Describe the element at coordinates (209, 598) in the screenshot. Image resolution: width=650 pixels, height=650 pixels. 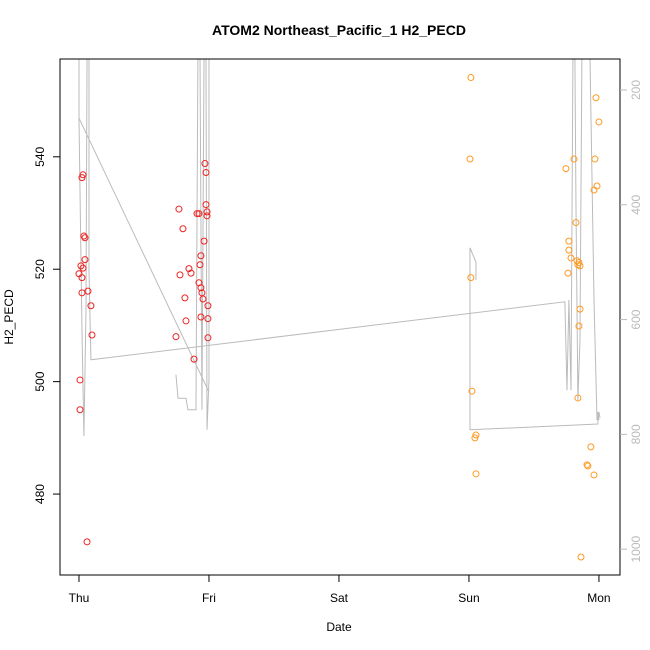
I see `x-tick-label: Fri` at that location.